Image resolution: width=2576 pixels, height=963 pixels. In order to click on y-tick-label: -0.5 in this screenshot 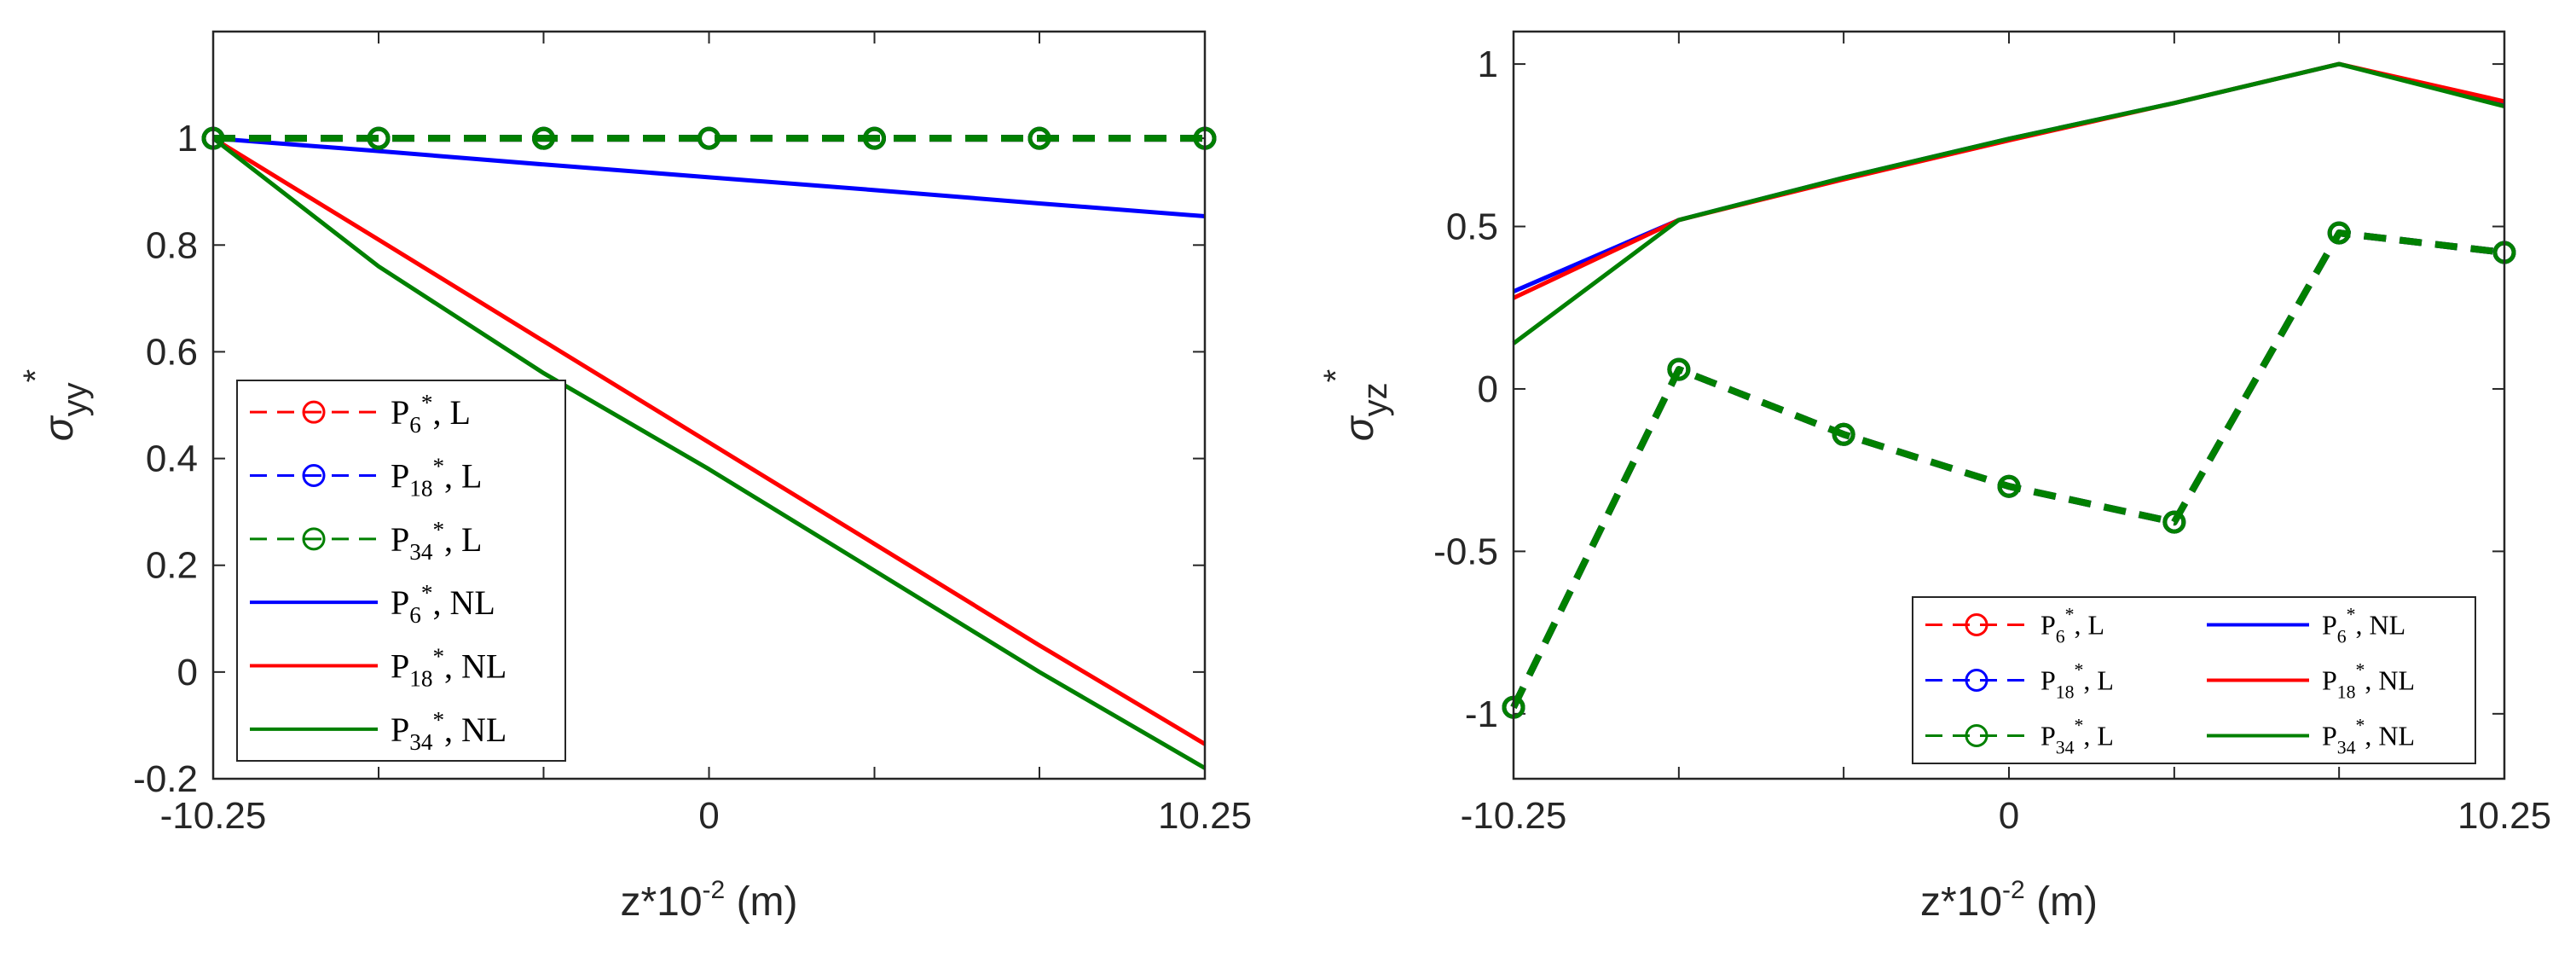, I will do `click(1465, 551)`.